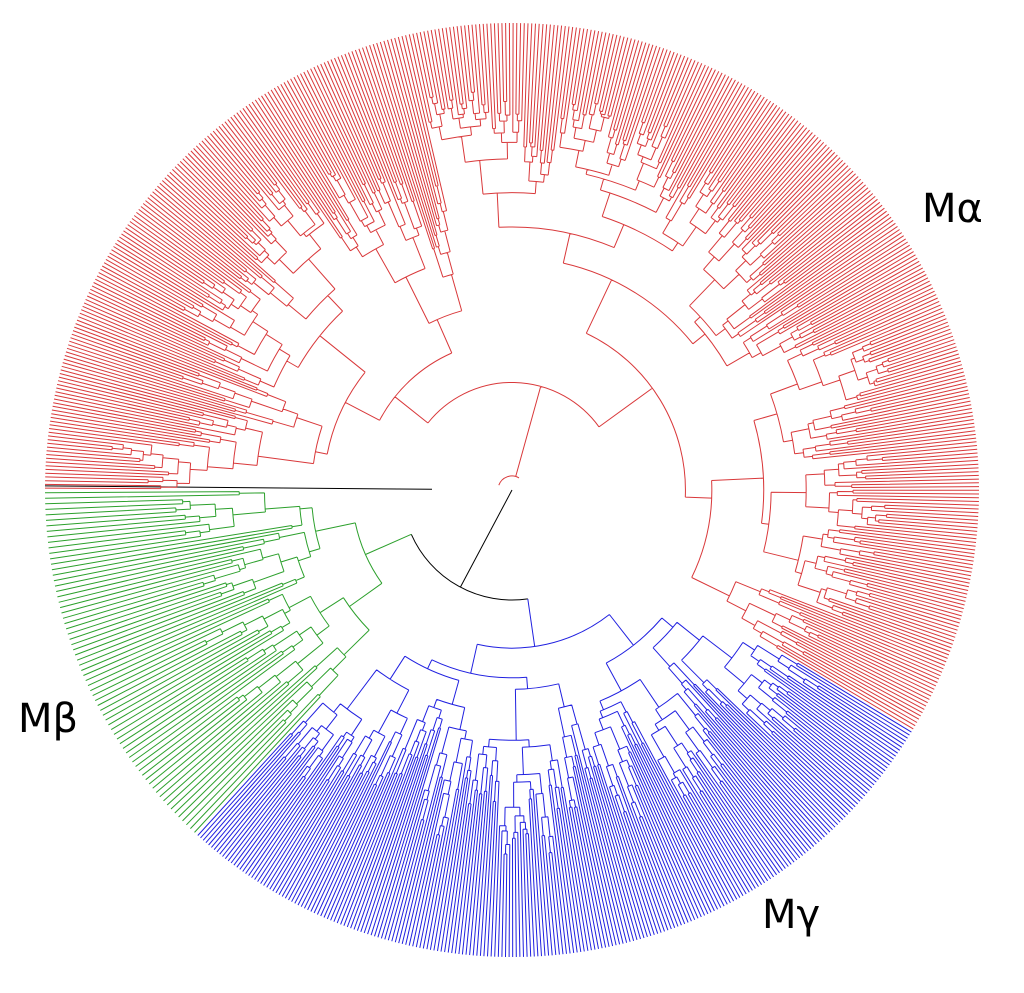  Describe the element at coordinates (228, 662) in the screenshot. I see `clade-branches` at that location.